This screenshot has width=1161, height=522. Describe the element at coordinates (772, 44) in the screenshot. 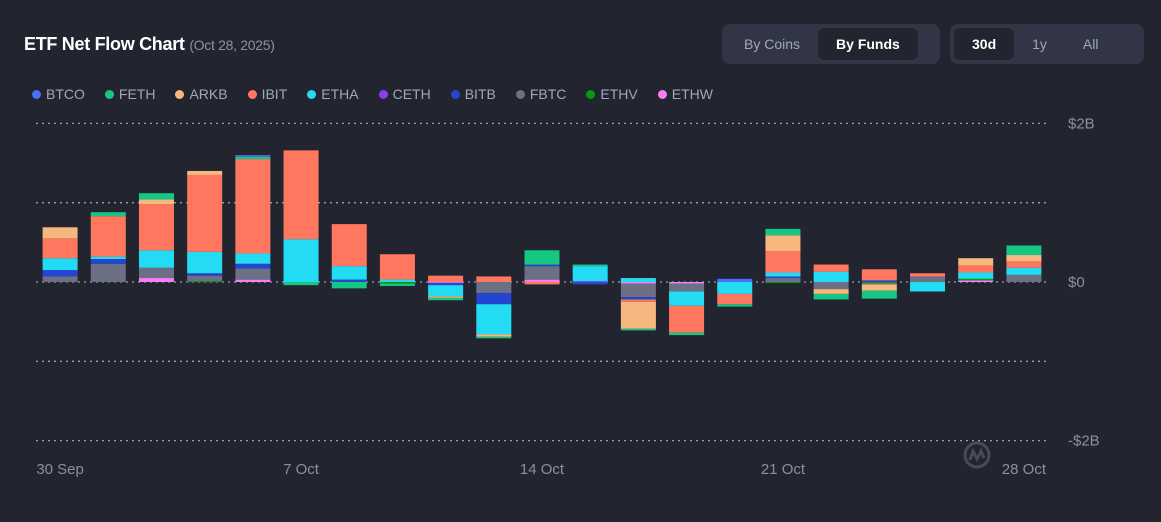

I see `by-coins-button: By Coins` at that location.